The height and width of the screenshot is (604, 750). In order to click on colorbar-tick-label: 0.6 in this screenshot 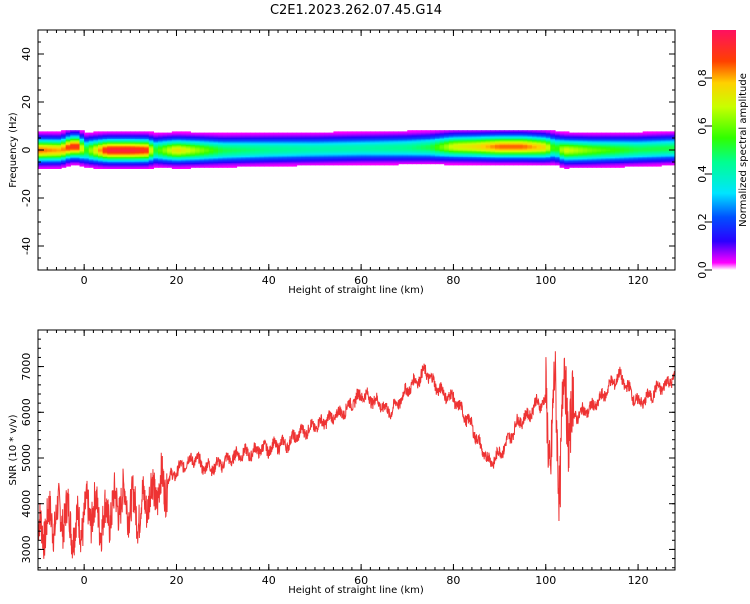, I will do `click(702, 126)`.